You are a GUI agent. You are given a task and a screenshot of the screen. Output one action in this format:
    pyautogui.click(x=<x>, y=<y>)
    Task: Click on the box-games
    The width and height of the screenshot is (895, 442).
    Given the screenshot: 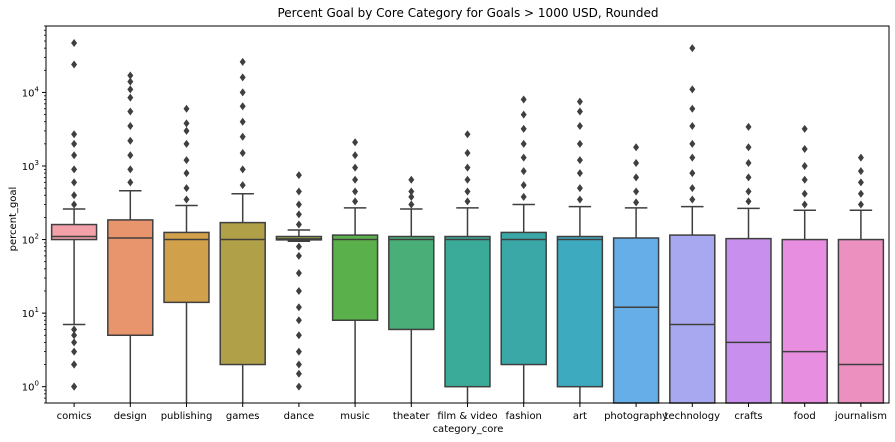 What is the action you would take?
    pyautogui.click(x=242, y=230)
    